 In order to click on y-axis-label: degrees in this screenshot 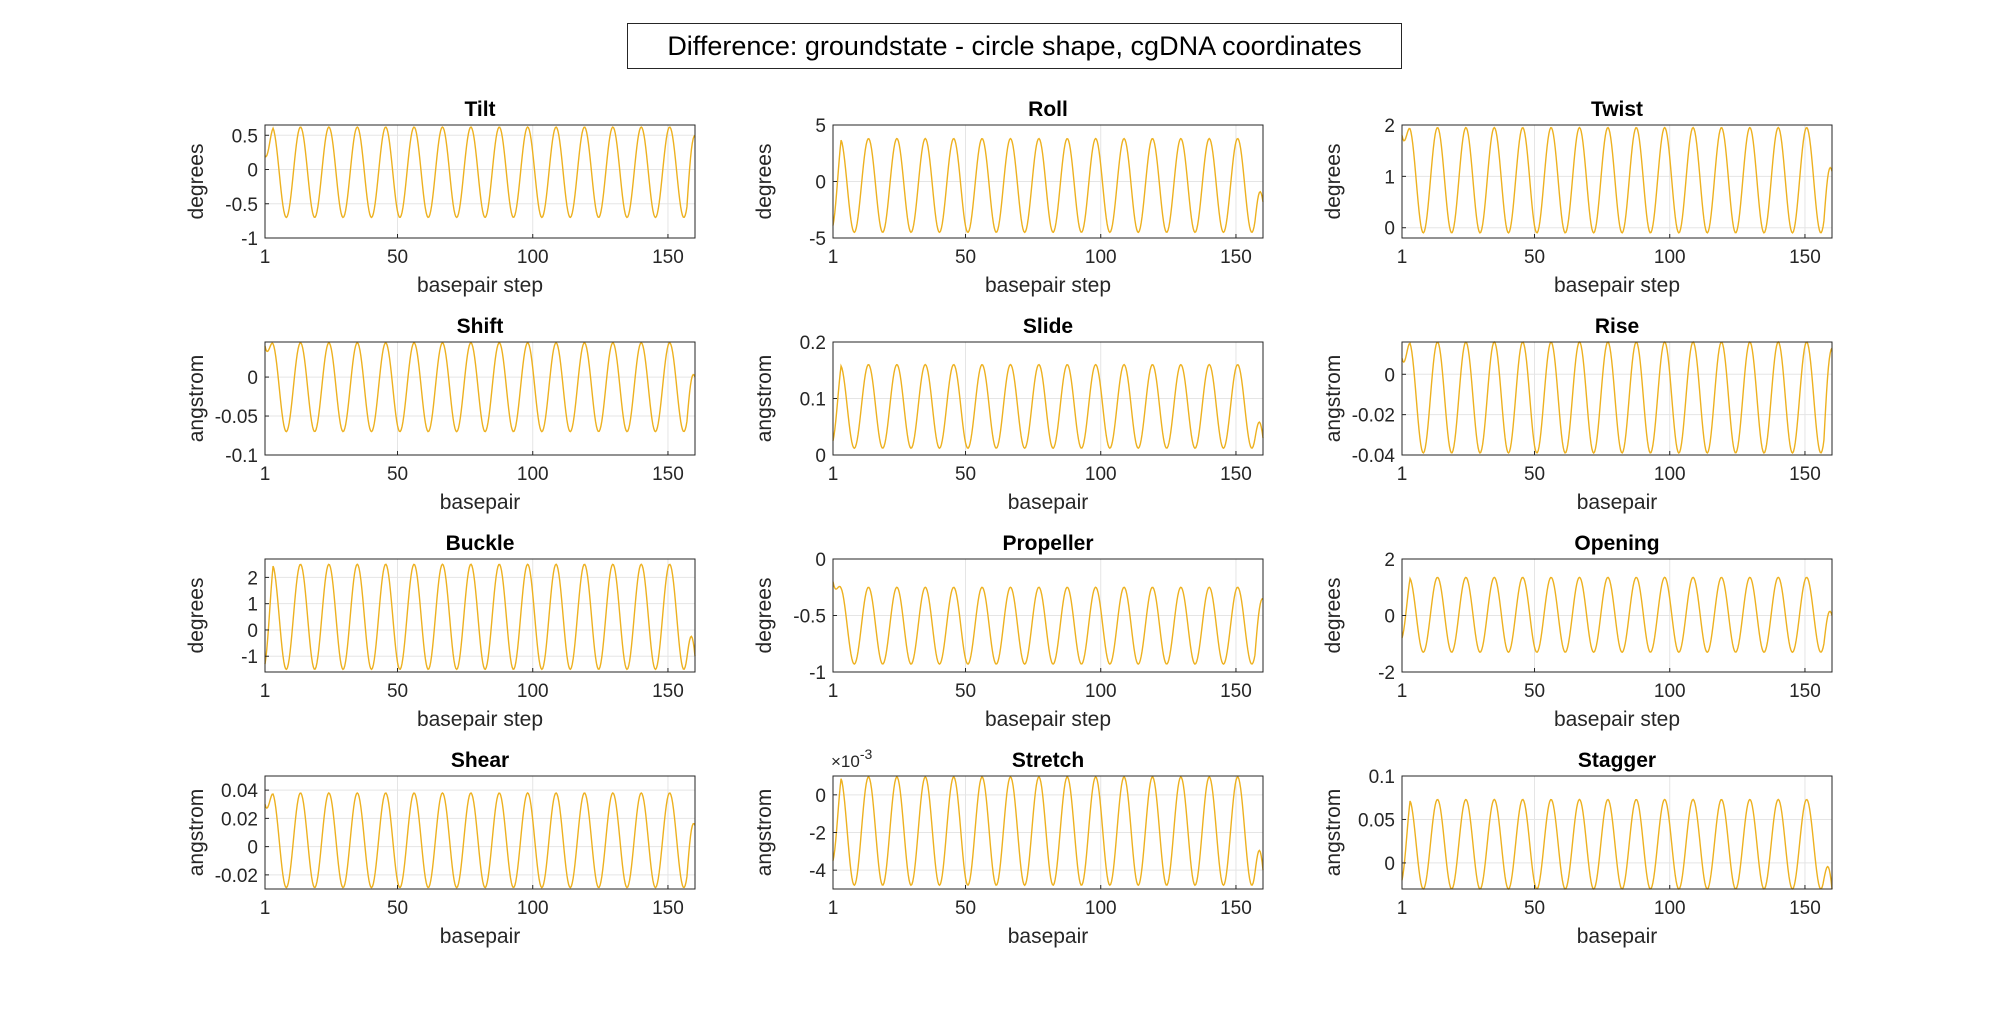, I will do `click(1333, 182)`.